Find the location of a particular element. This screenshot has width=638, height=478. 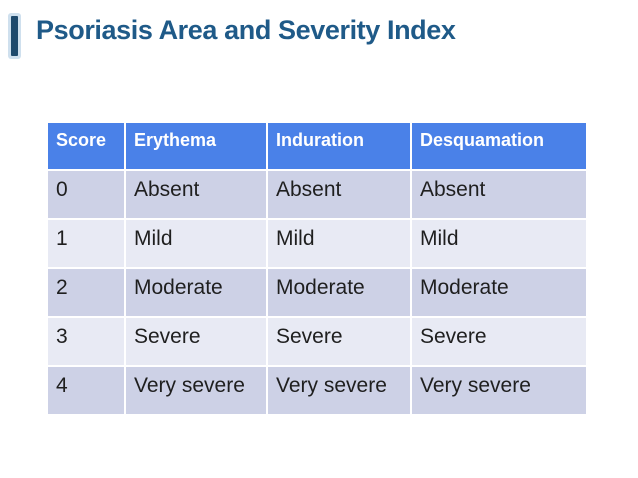

table-cell-score: 1 is located at coordinates (86, 243).